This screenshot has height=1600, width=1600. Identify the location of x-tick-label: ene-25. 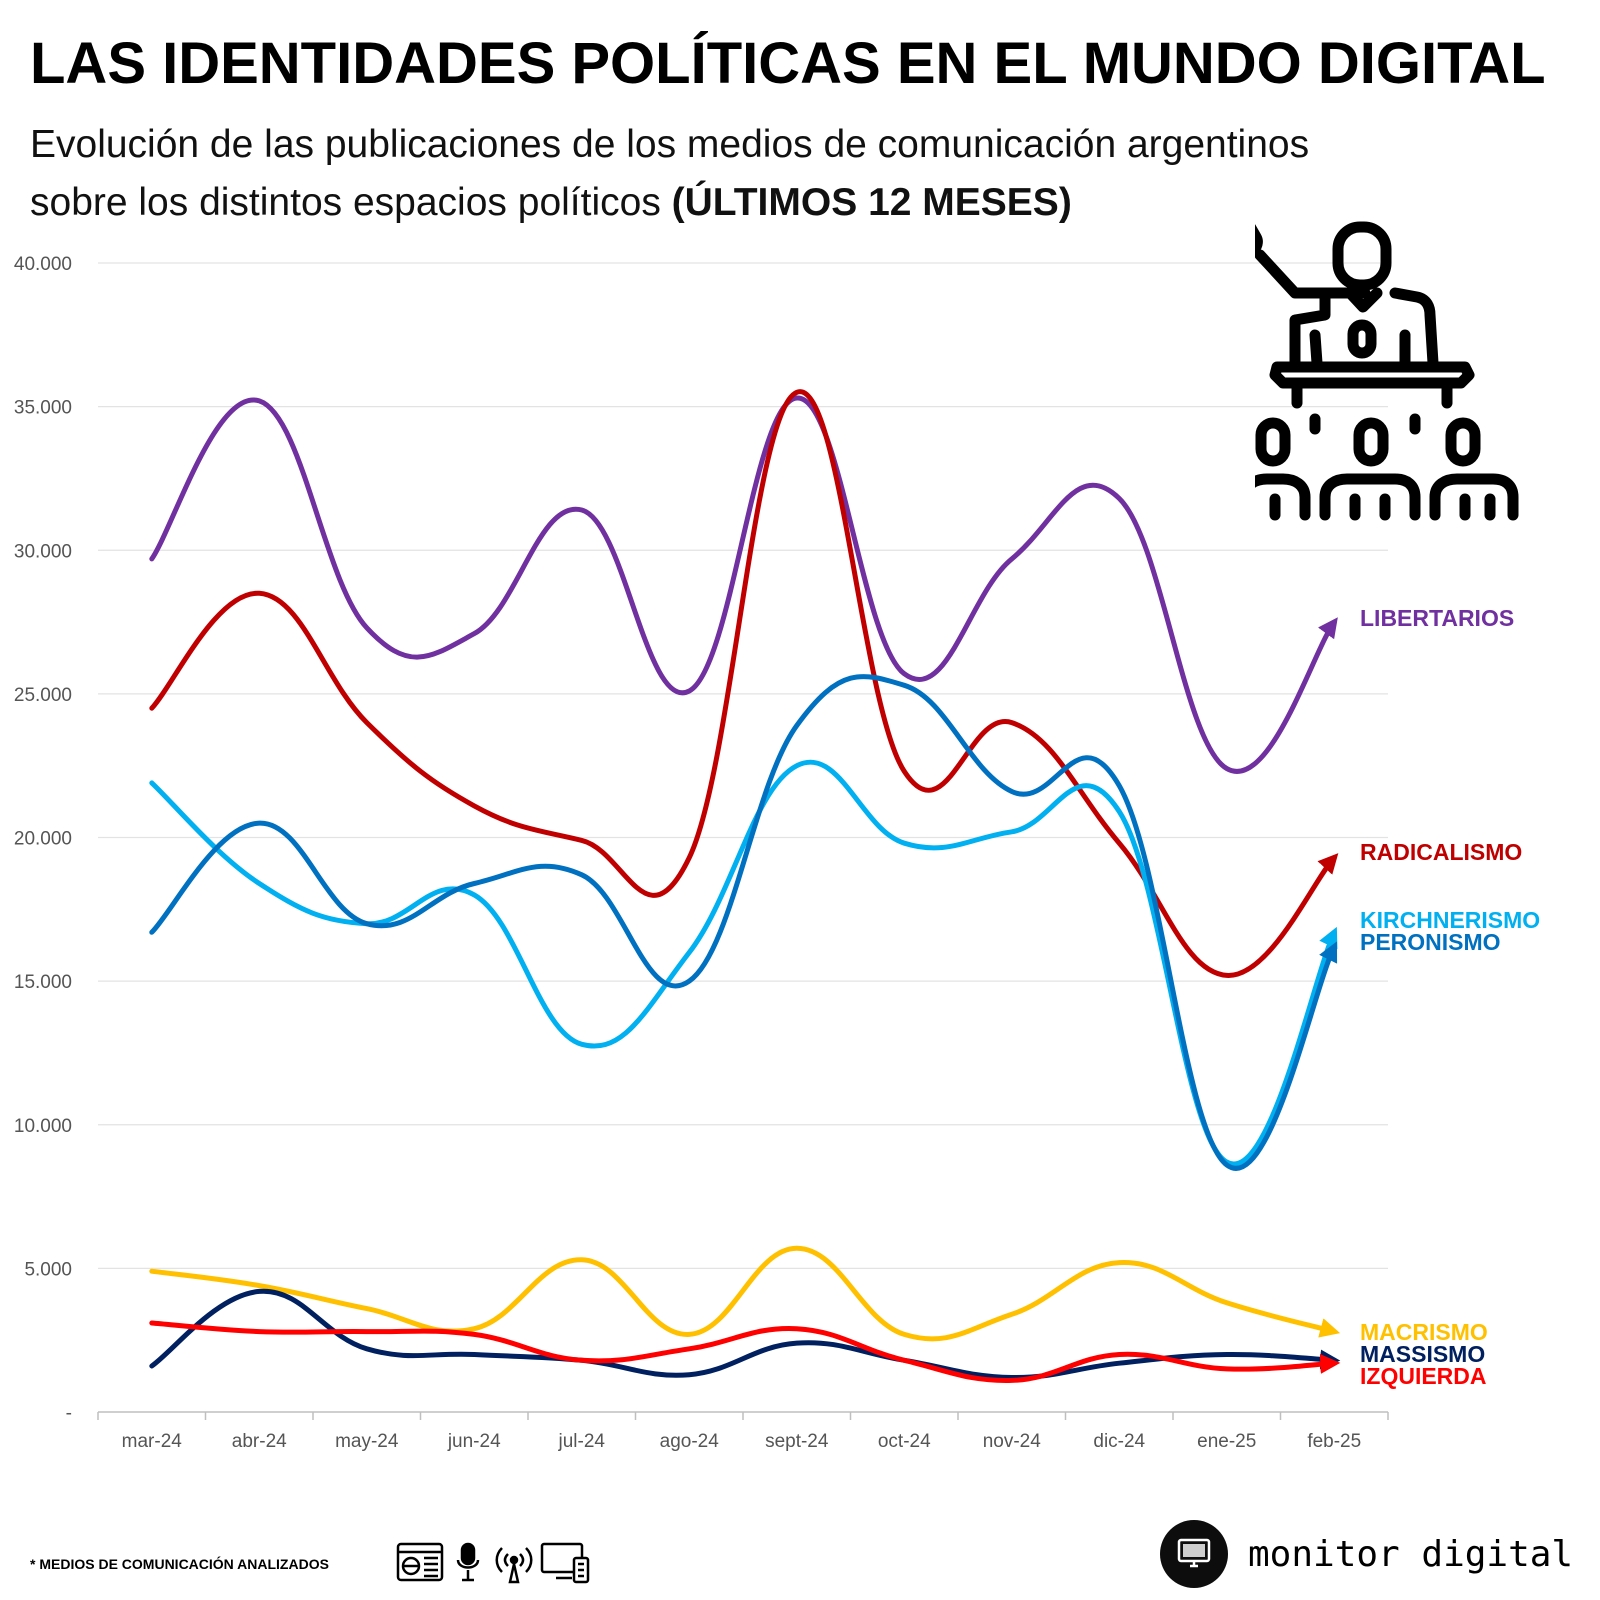
(1226, 1441).